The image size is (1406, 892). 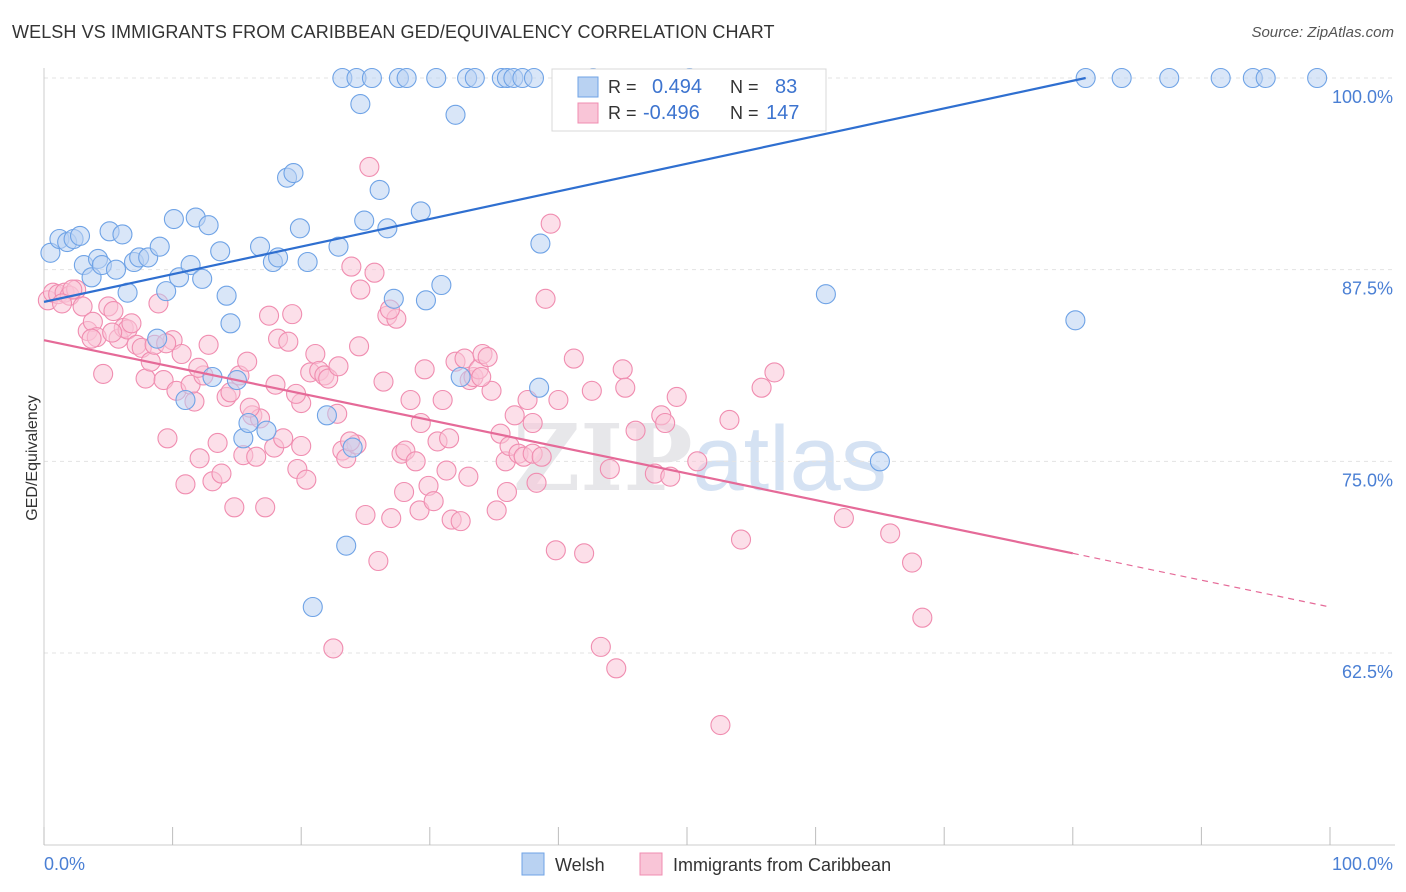 What do you see at coordinates (782, 865) in the screenshot?
I see `legend-caribbean-label: Immigrants from Caribbean` at bounding box center [782, 865].